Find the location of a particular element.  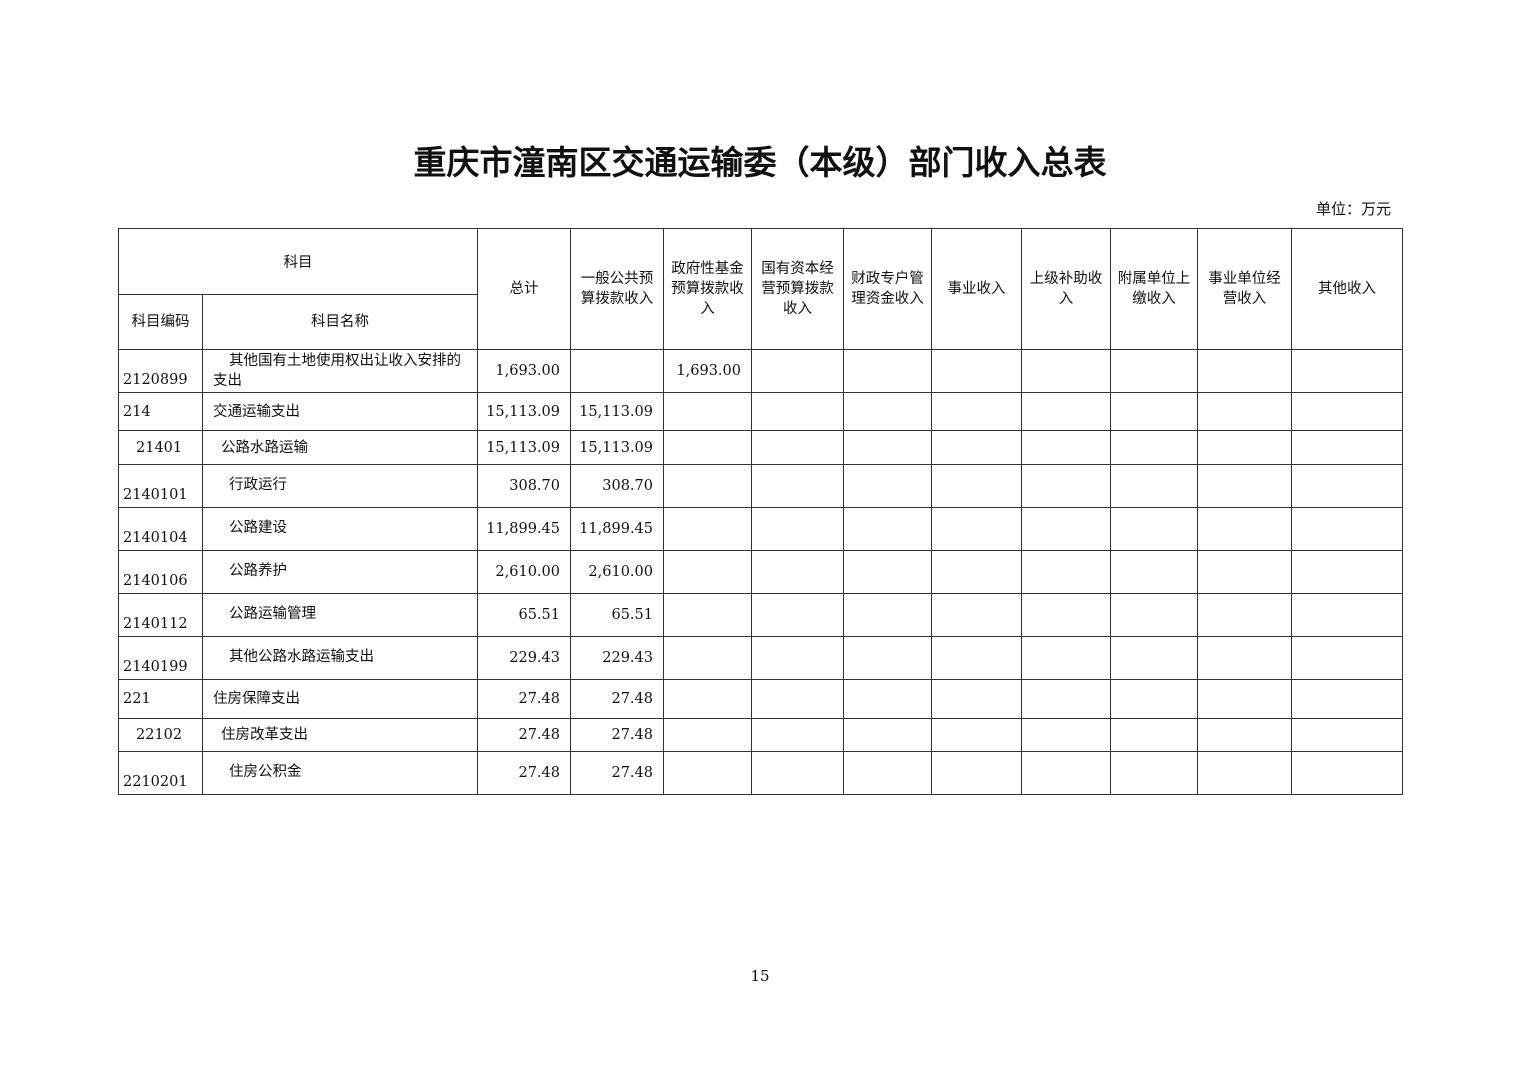

subject-code: 221 is located at coordinates (160, 699).